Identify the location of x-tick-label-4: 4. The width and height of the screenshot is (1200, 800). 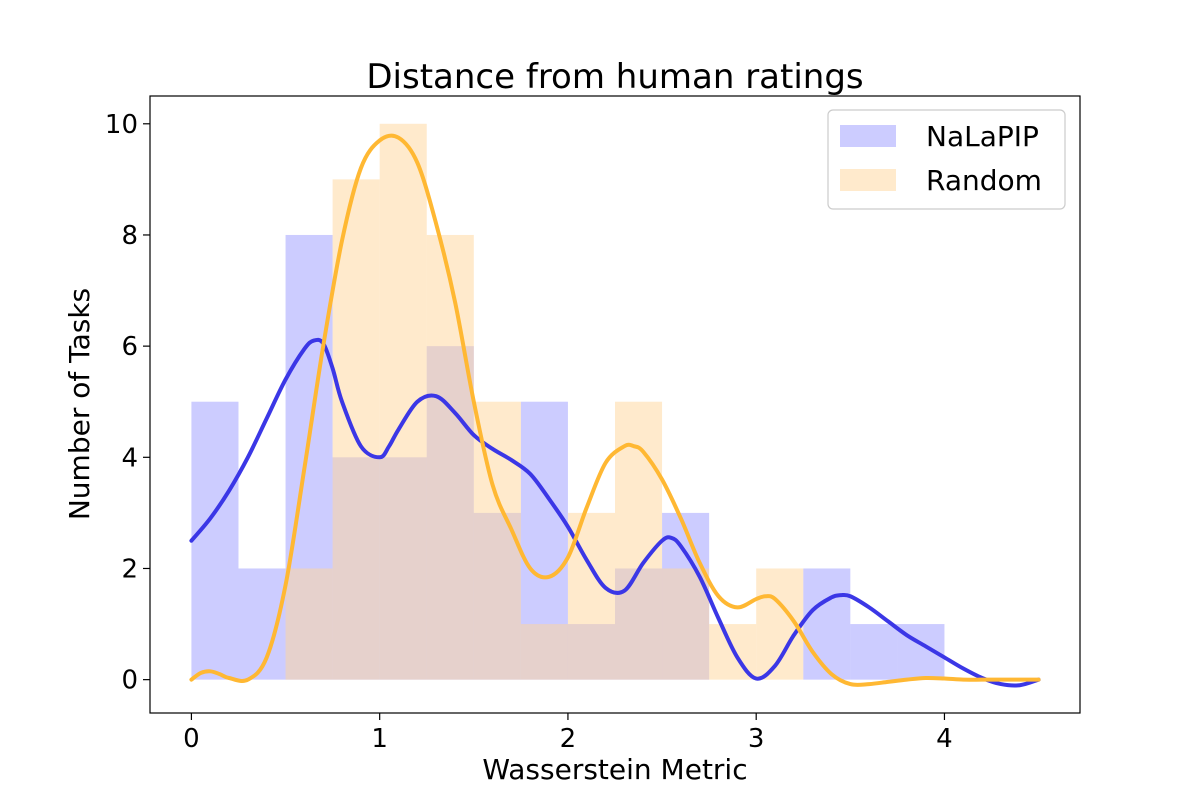
(944, 739).